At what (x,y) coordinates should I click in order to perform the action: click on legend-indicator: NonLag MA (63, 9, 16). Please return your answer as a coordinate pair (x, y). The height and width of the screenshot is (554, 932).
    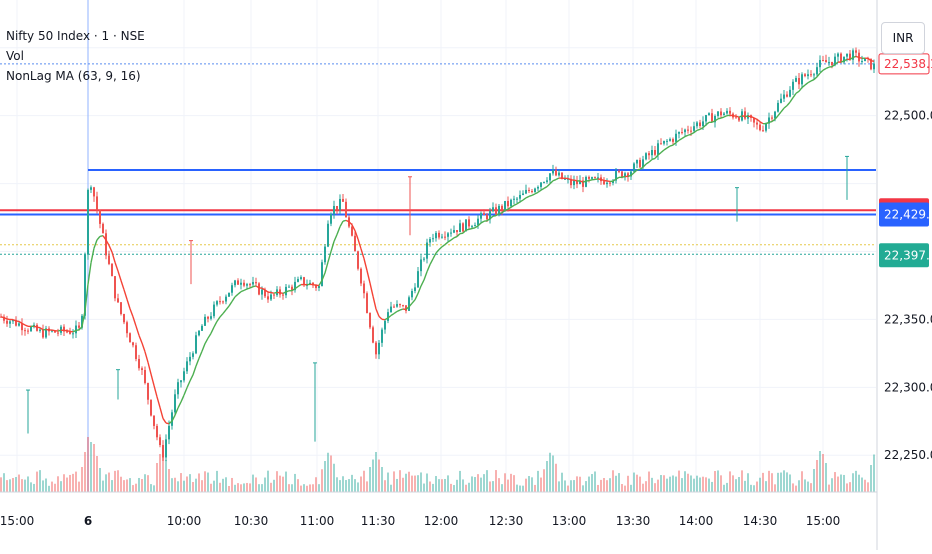
    Looking at the image, I should click on (75, 76).